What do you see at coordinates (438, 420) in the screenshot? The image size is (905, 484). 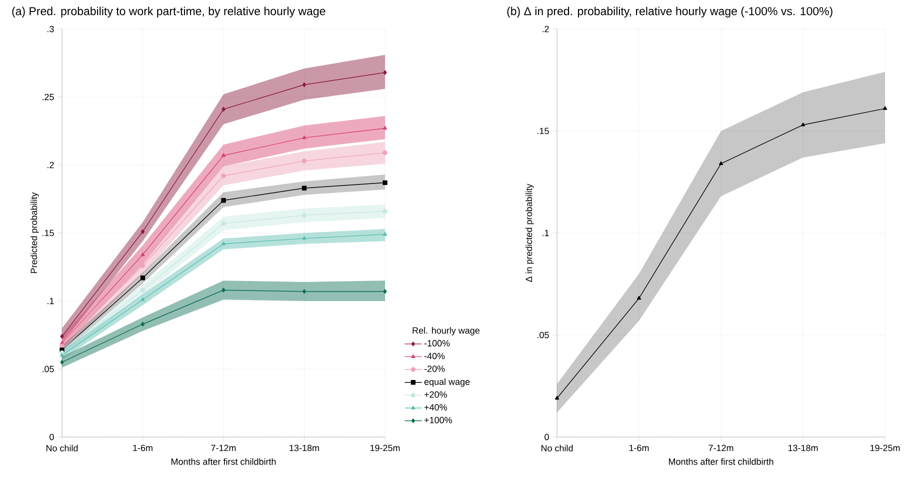 I see `legend-label: +100%` at bounding box center [438, 420].